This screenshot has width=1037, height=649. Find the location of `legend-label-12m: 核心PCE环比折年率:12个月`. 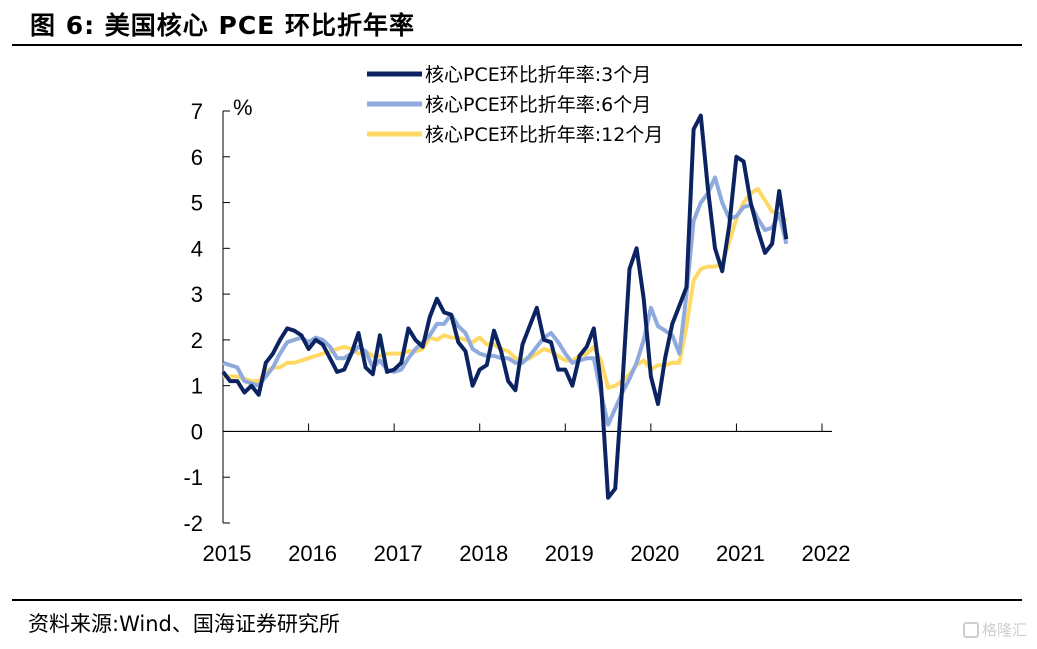

legend-label-12m: 核心PCE环比折年率:12个月 is located at coordinates (544, 135).